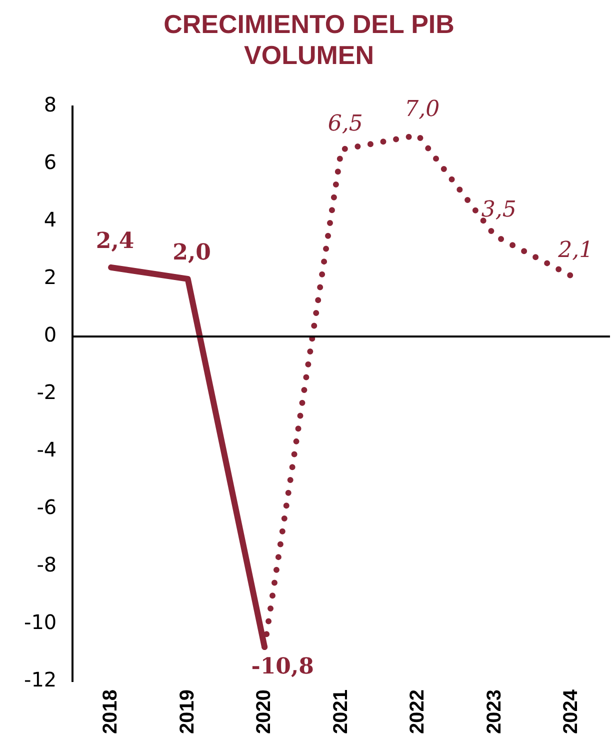 This screenshot has width=612, height=746. I want to click on x-tick-label: 2024, so click(571, 711).